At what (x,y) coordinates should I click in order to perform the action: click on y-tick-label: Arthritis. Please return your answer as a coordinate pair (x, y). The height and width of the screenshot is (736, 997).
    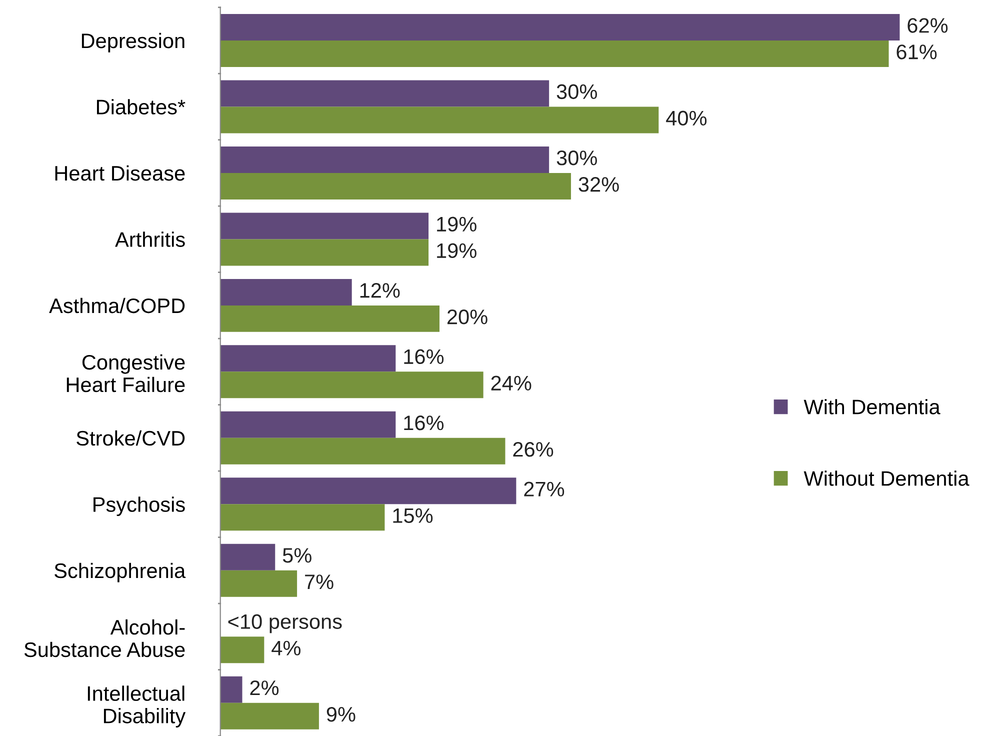
    Looking at the image, I should click on (150, 239).